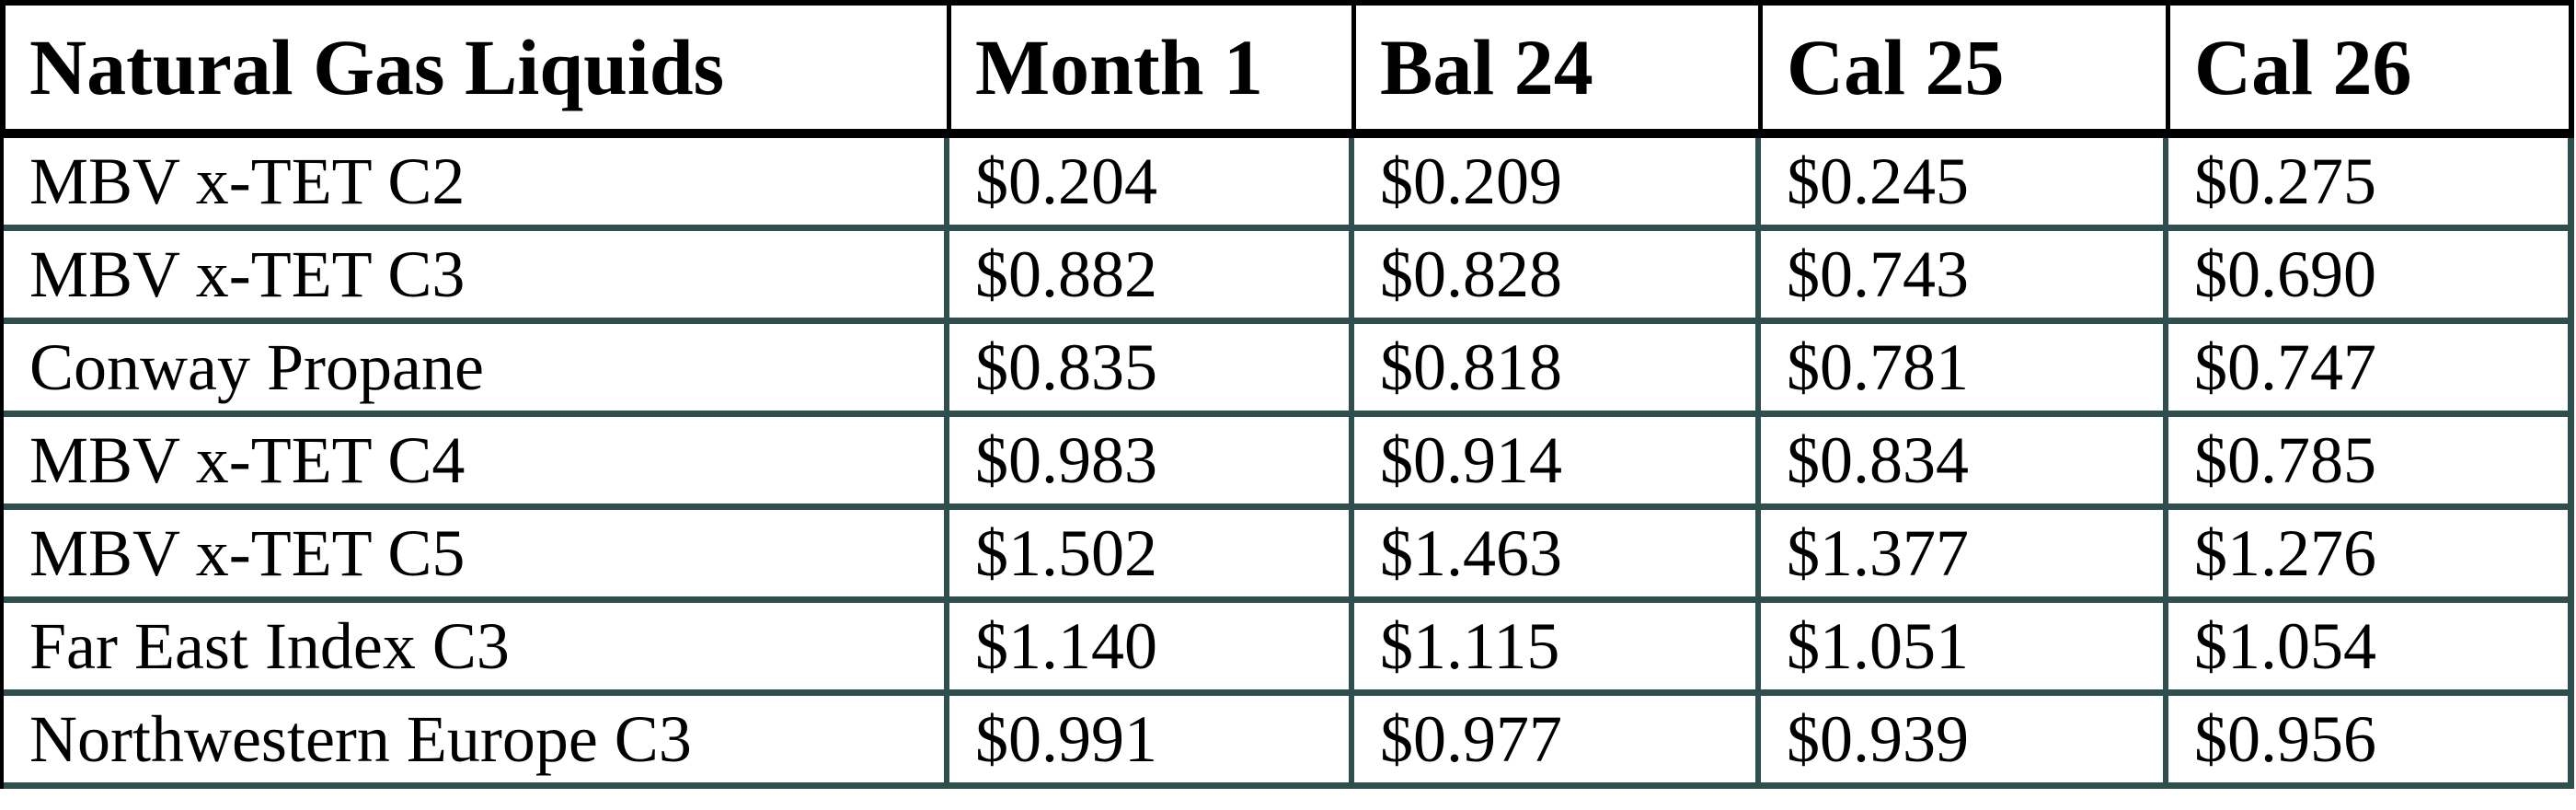 This screenshot has width=2576, height=810. Describe the element at coordinates (1964, 739) in the screenshot. I see `value-cell-cal25: $0.939` at that location.